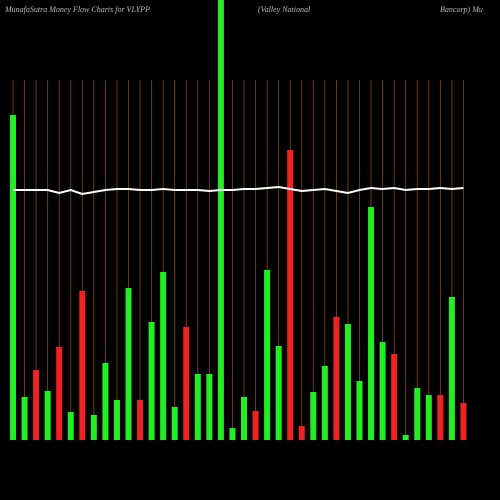 Image resolution: width=500 pixels, height=500 pixels. I want to click on chart-title-mid: (Valley National, so click(284, 9).